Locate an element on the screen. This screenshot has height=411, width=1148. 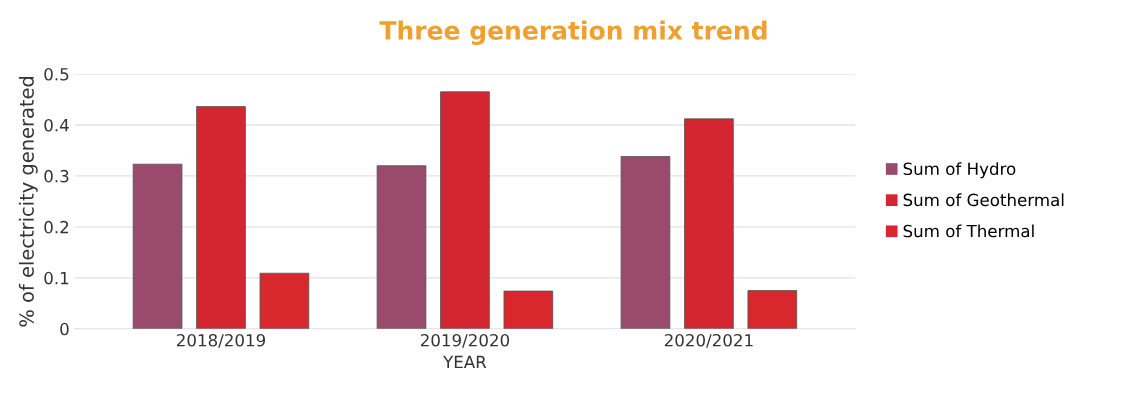
legend-label: Sum of Geothermal is located at coordinates (983, 200).